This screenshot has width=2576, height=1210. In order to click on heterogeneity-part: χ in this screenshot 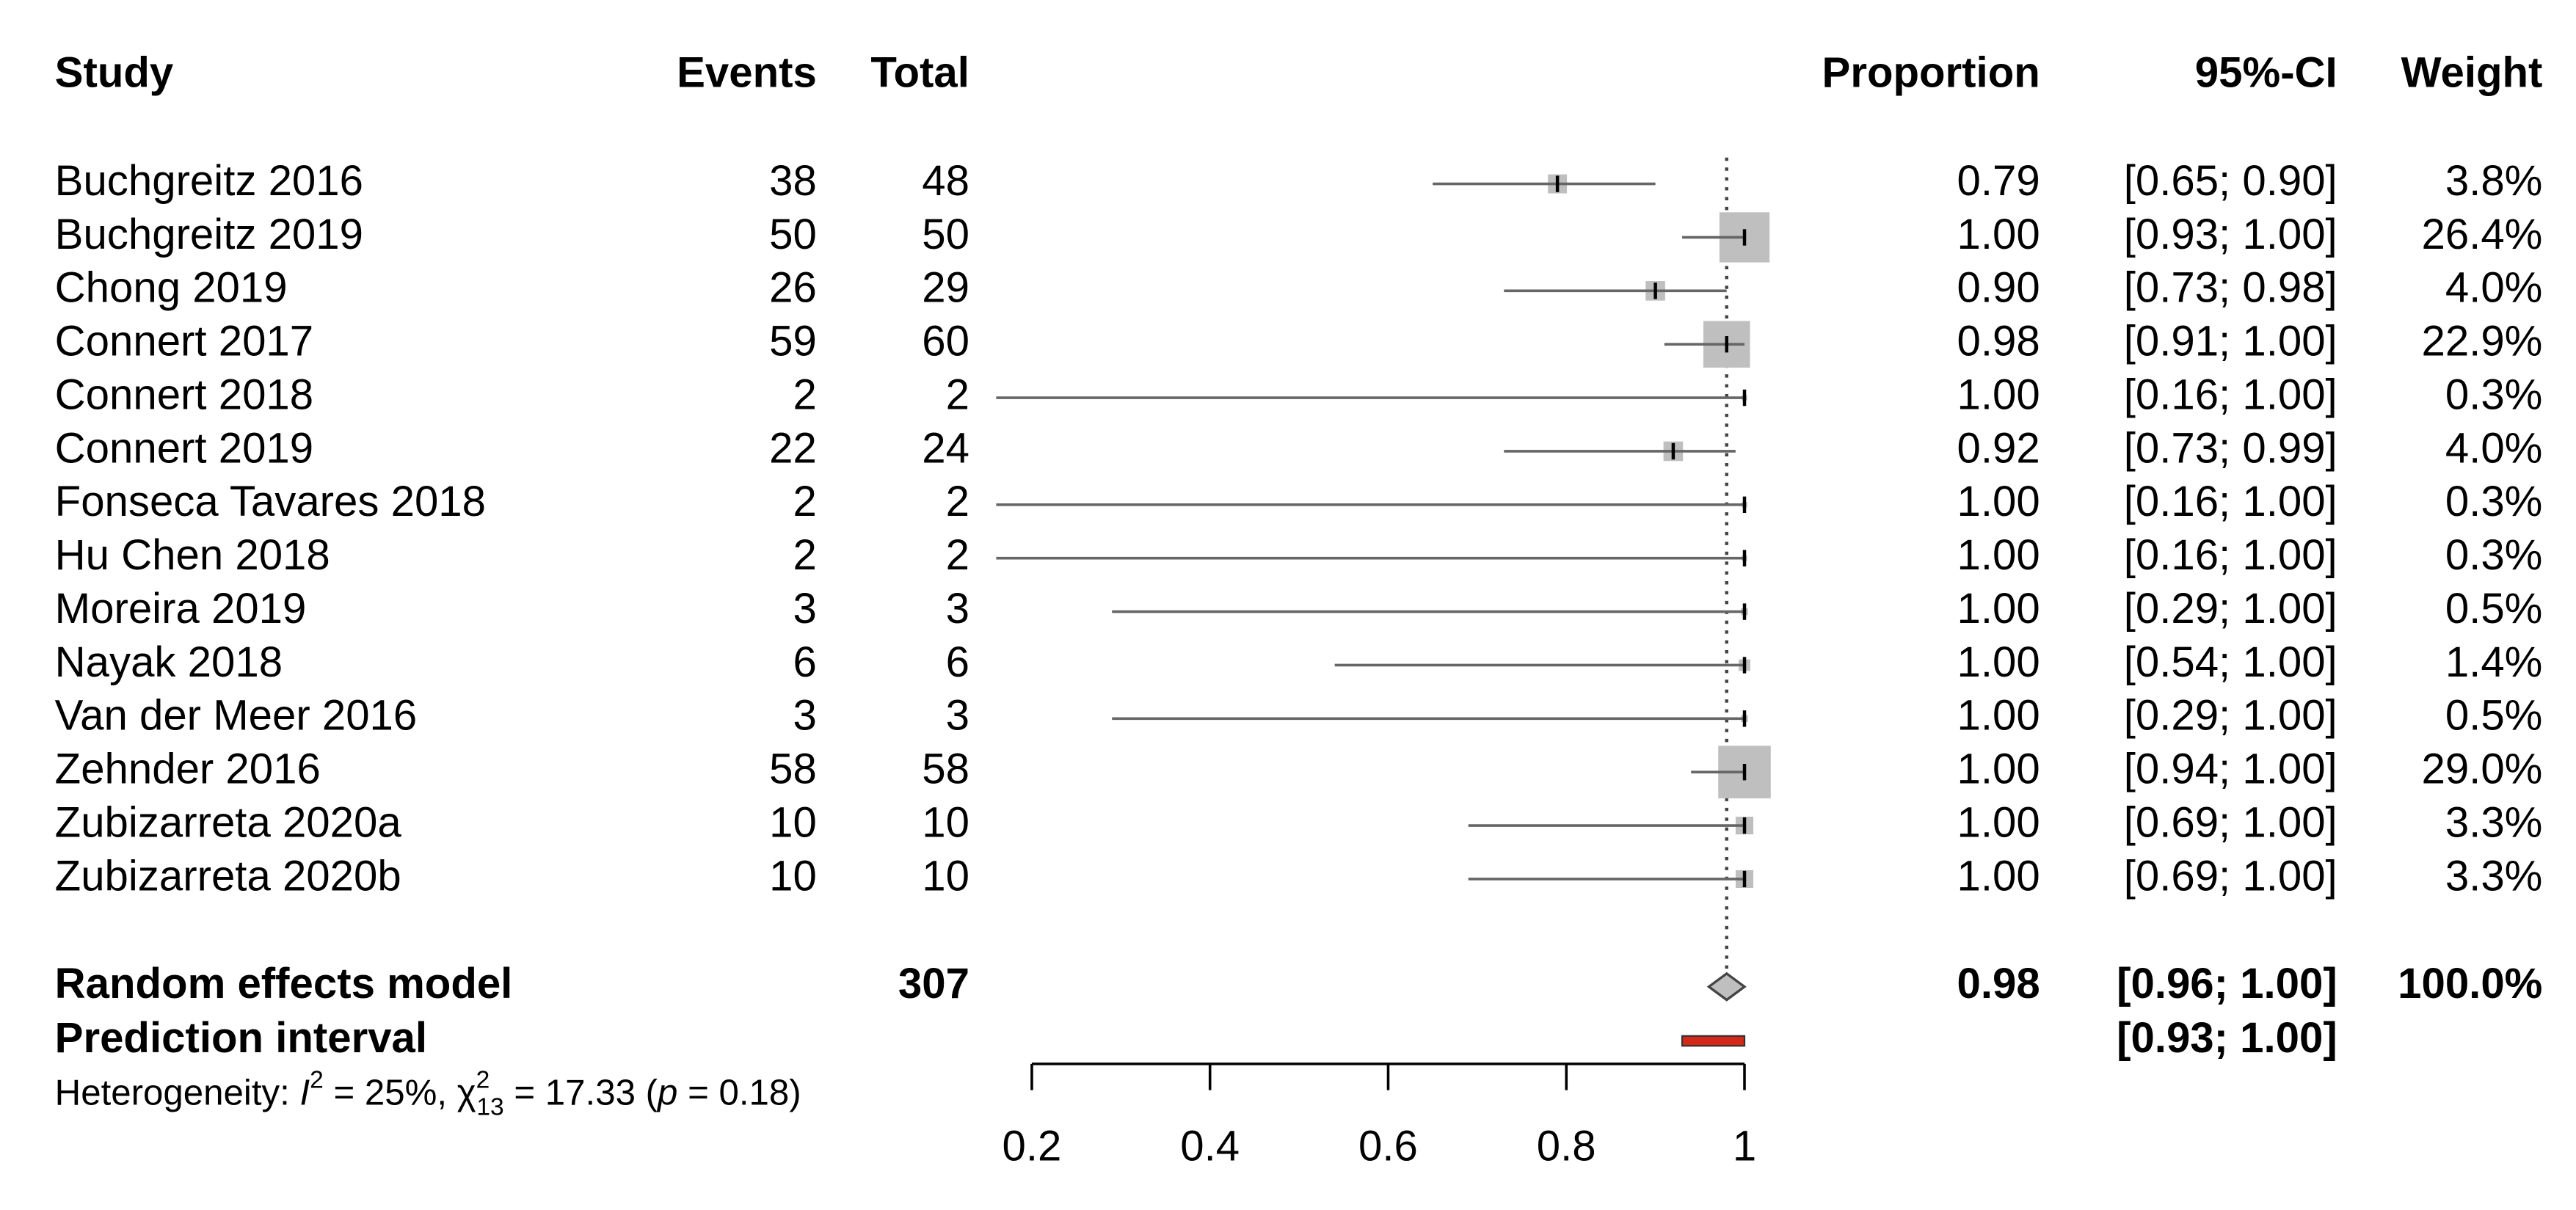, I will do `click(466, 1092)`.